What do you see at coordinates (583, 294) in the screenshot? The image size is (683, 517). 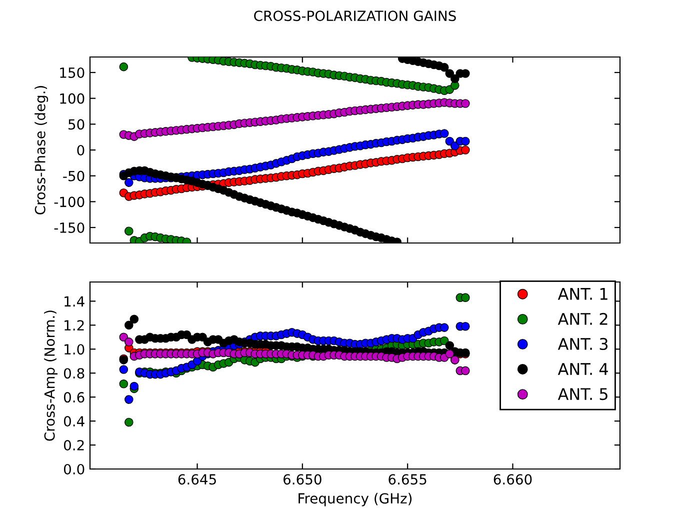 I see `legend-label: ANT. 1` at bounding box center [583, 294].